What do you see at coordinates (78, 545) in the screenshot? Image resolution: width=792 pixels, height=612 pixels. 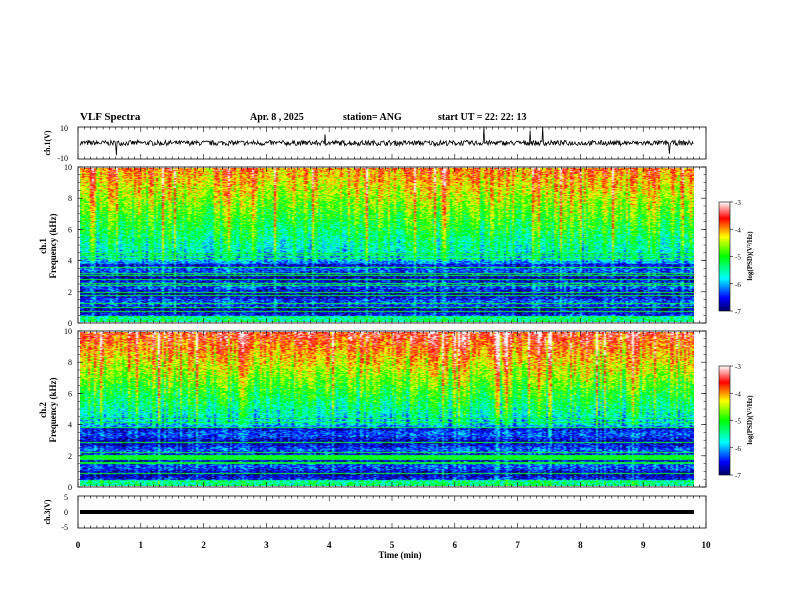 I see `x-tick-label: 0` at bounding box center [78, 545].